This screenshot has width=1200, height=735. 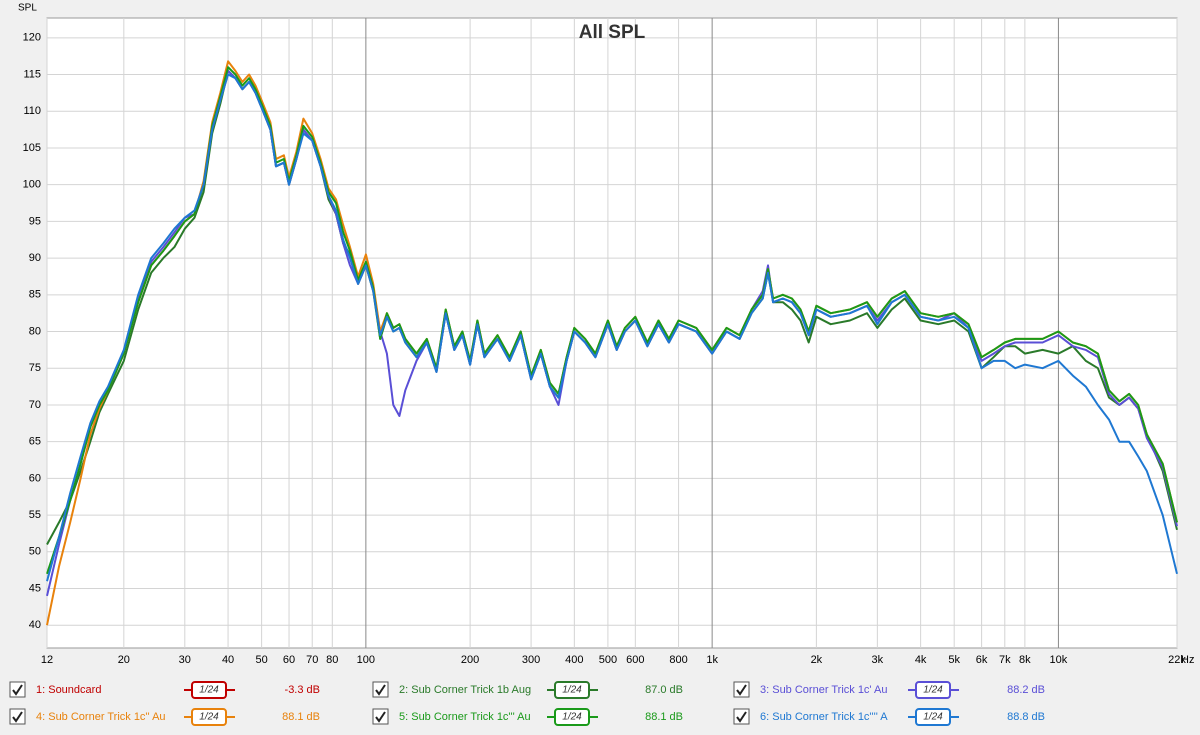 I want to click on y-axis-label: SPL, so click(x=27, y=8).